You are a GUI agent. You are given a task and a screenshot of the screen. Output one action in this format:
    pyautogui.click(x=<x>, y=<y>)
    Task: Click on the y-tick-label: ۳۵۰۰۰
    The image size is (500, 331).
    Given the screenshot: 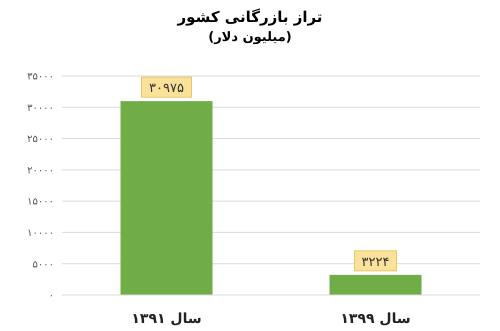 What is the action you would take?
    pyautogui.click(x=40, y=77)
    